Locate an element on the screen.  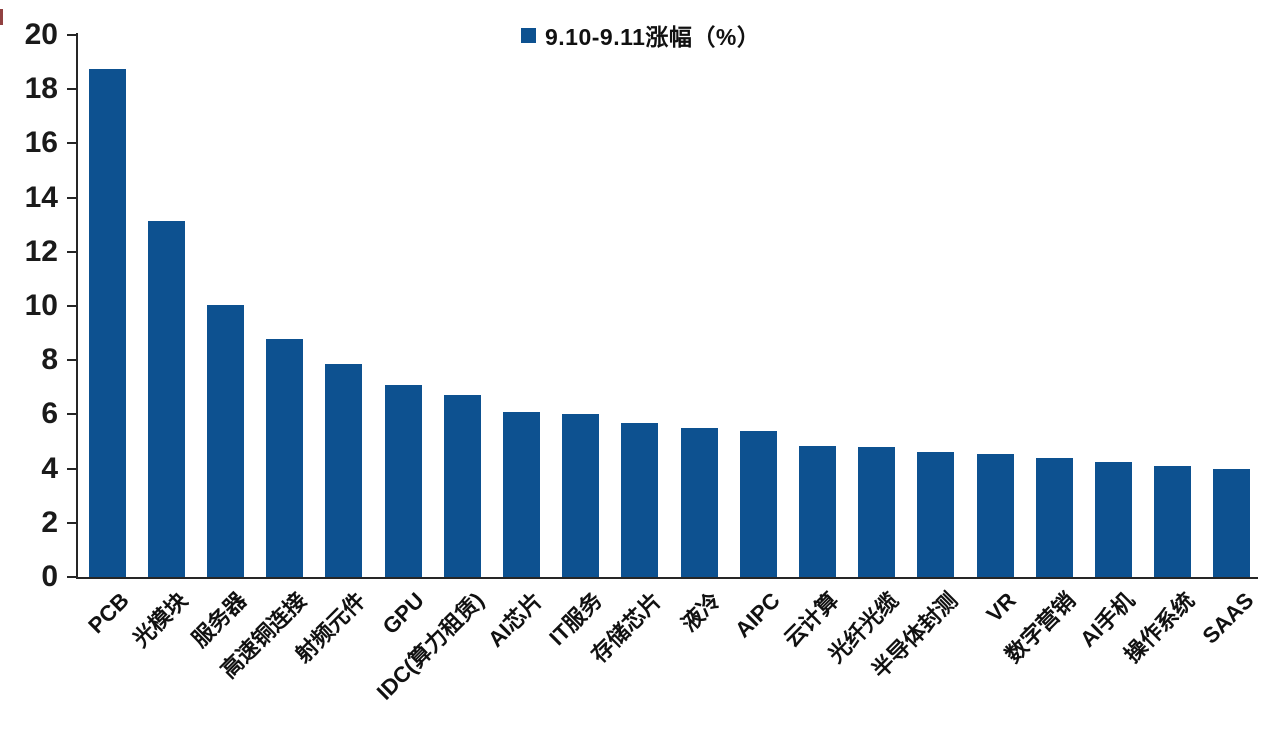
bar-高速铜连接 is located at coordinates (285, 457).